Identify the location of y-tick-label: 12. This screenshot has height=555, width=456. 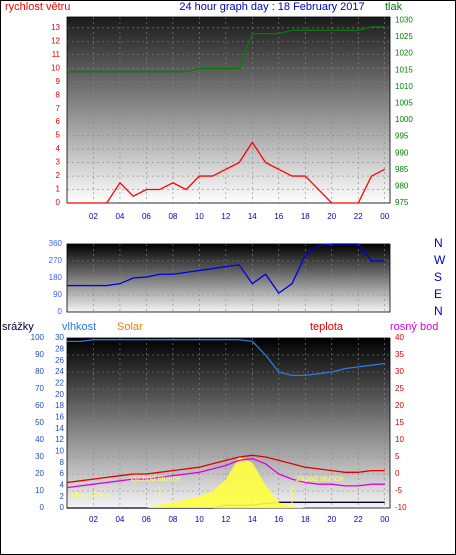
(55, 40).